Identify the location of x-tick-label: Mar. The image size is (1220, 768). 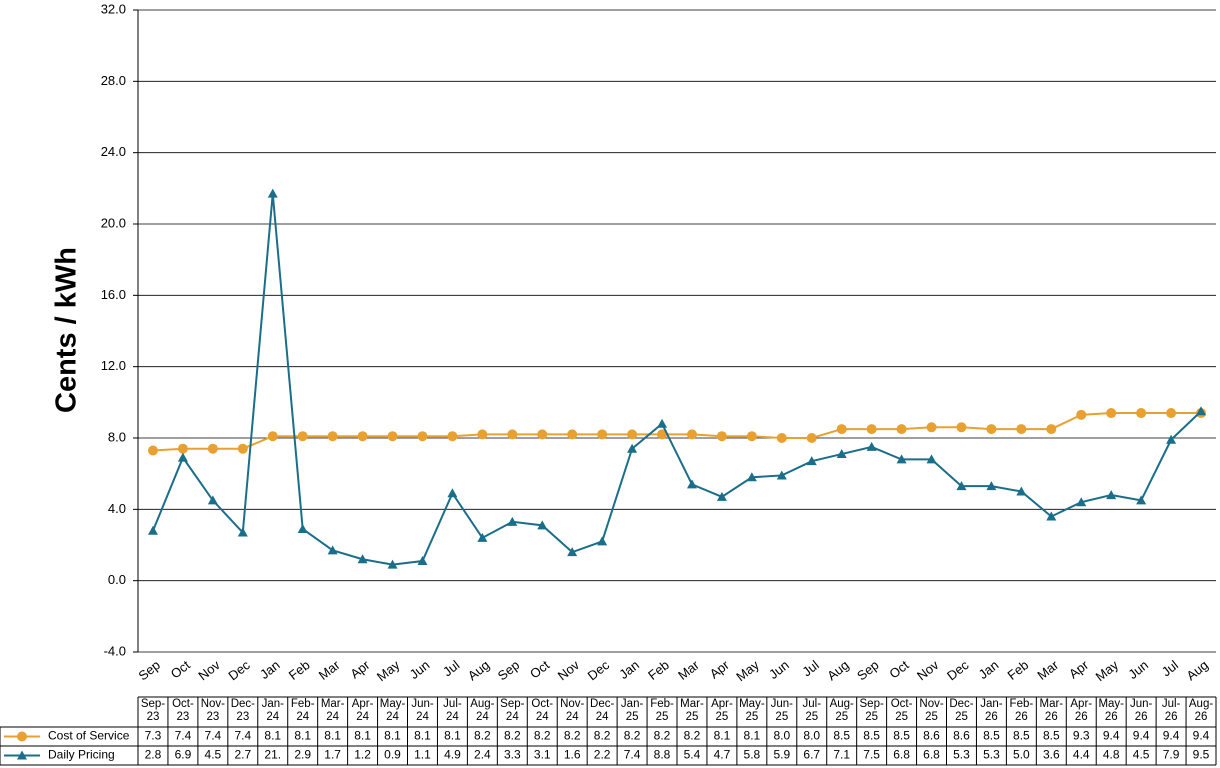
(329, 670).